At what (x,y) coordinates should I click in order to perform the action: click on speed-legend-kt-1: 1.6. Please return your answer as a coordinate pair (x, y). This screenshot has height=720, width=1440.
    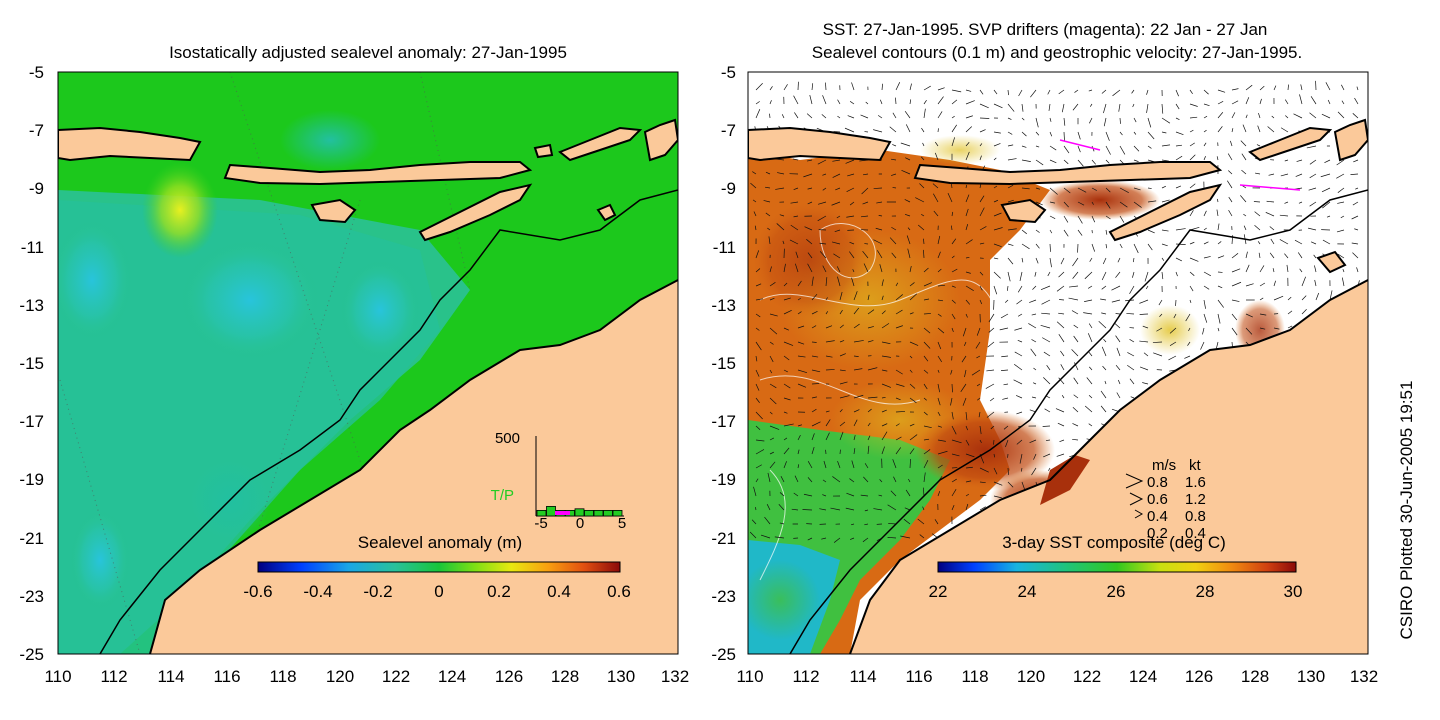
    Looking at the image, I should click on (1195, 482).